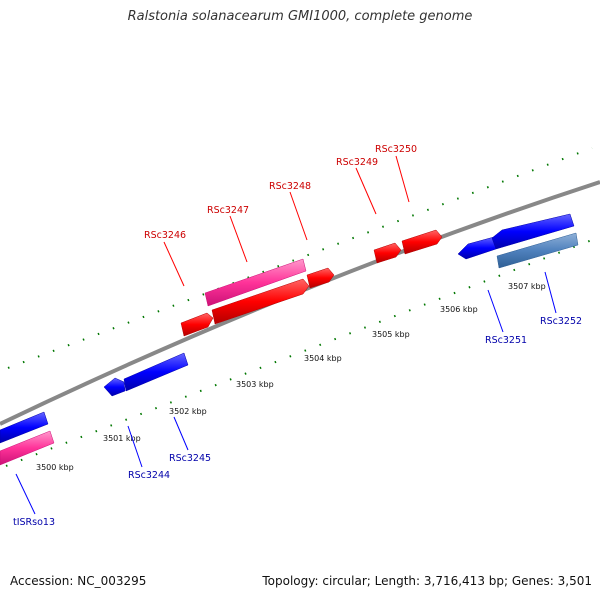 This screenshot has width=600, height=600. I want to click on gene-arrow-rsc3249, so click(387, 253).